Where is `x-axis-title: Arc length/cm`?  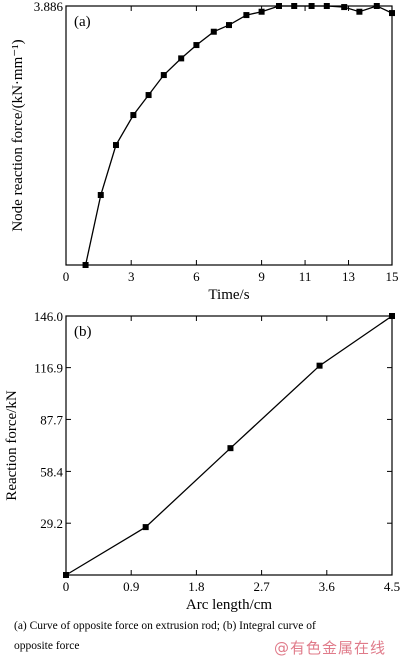 x-axis-title: Arc length/cm is located at coordinates (229, 605).